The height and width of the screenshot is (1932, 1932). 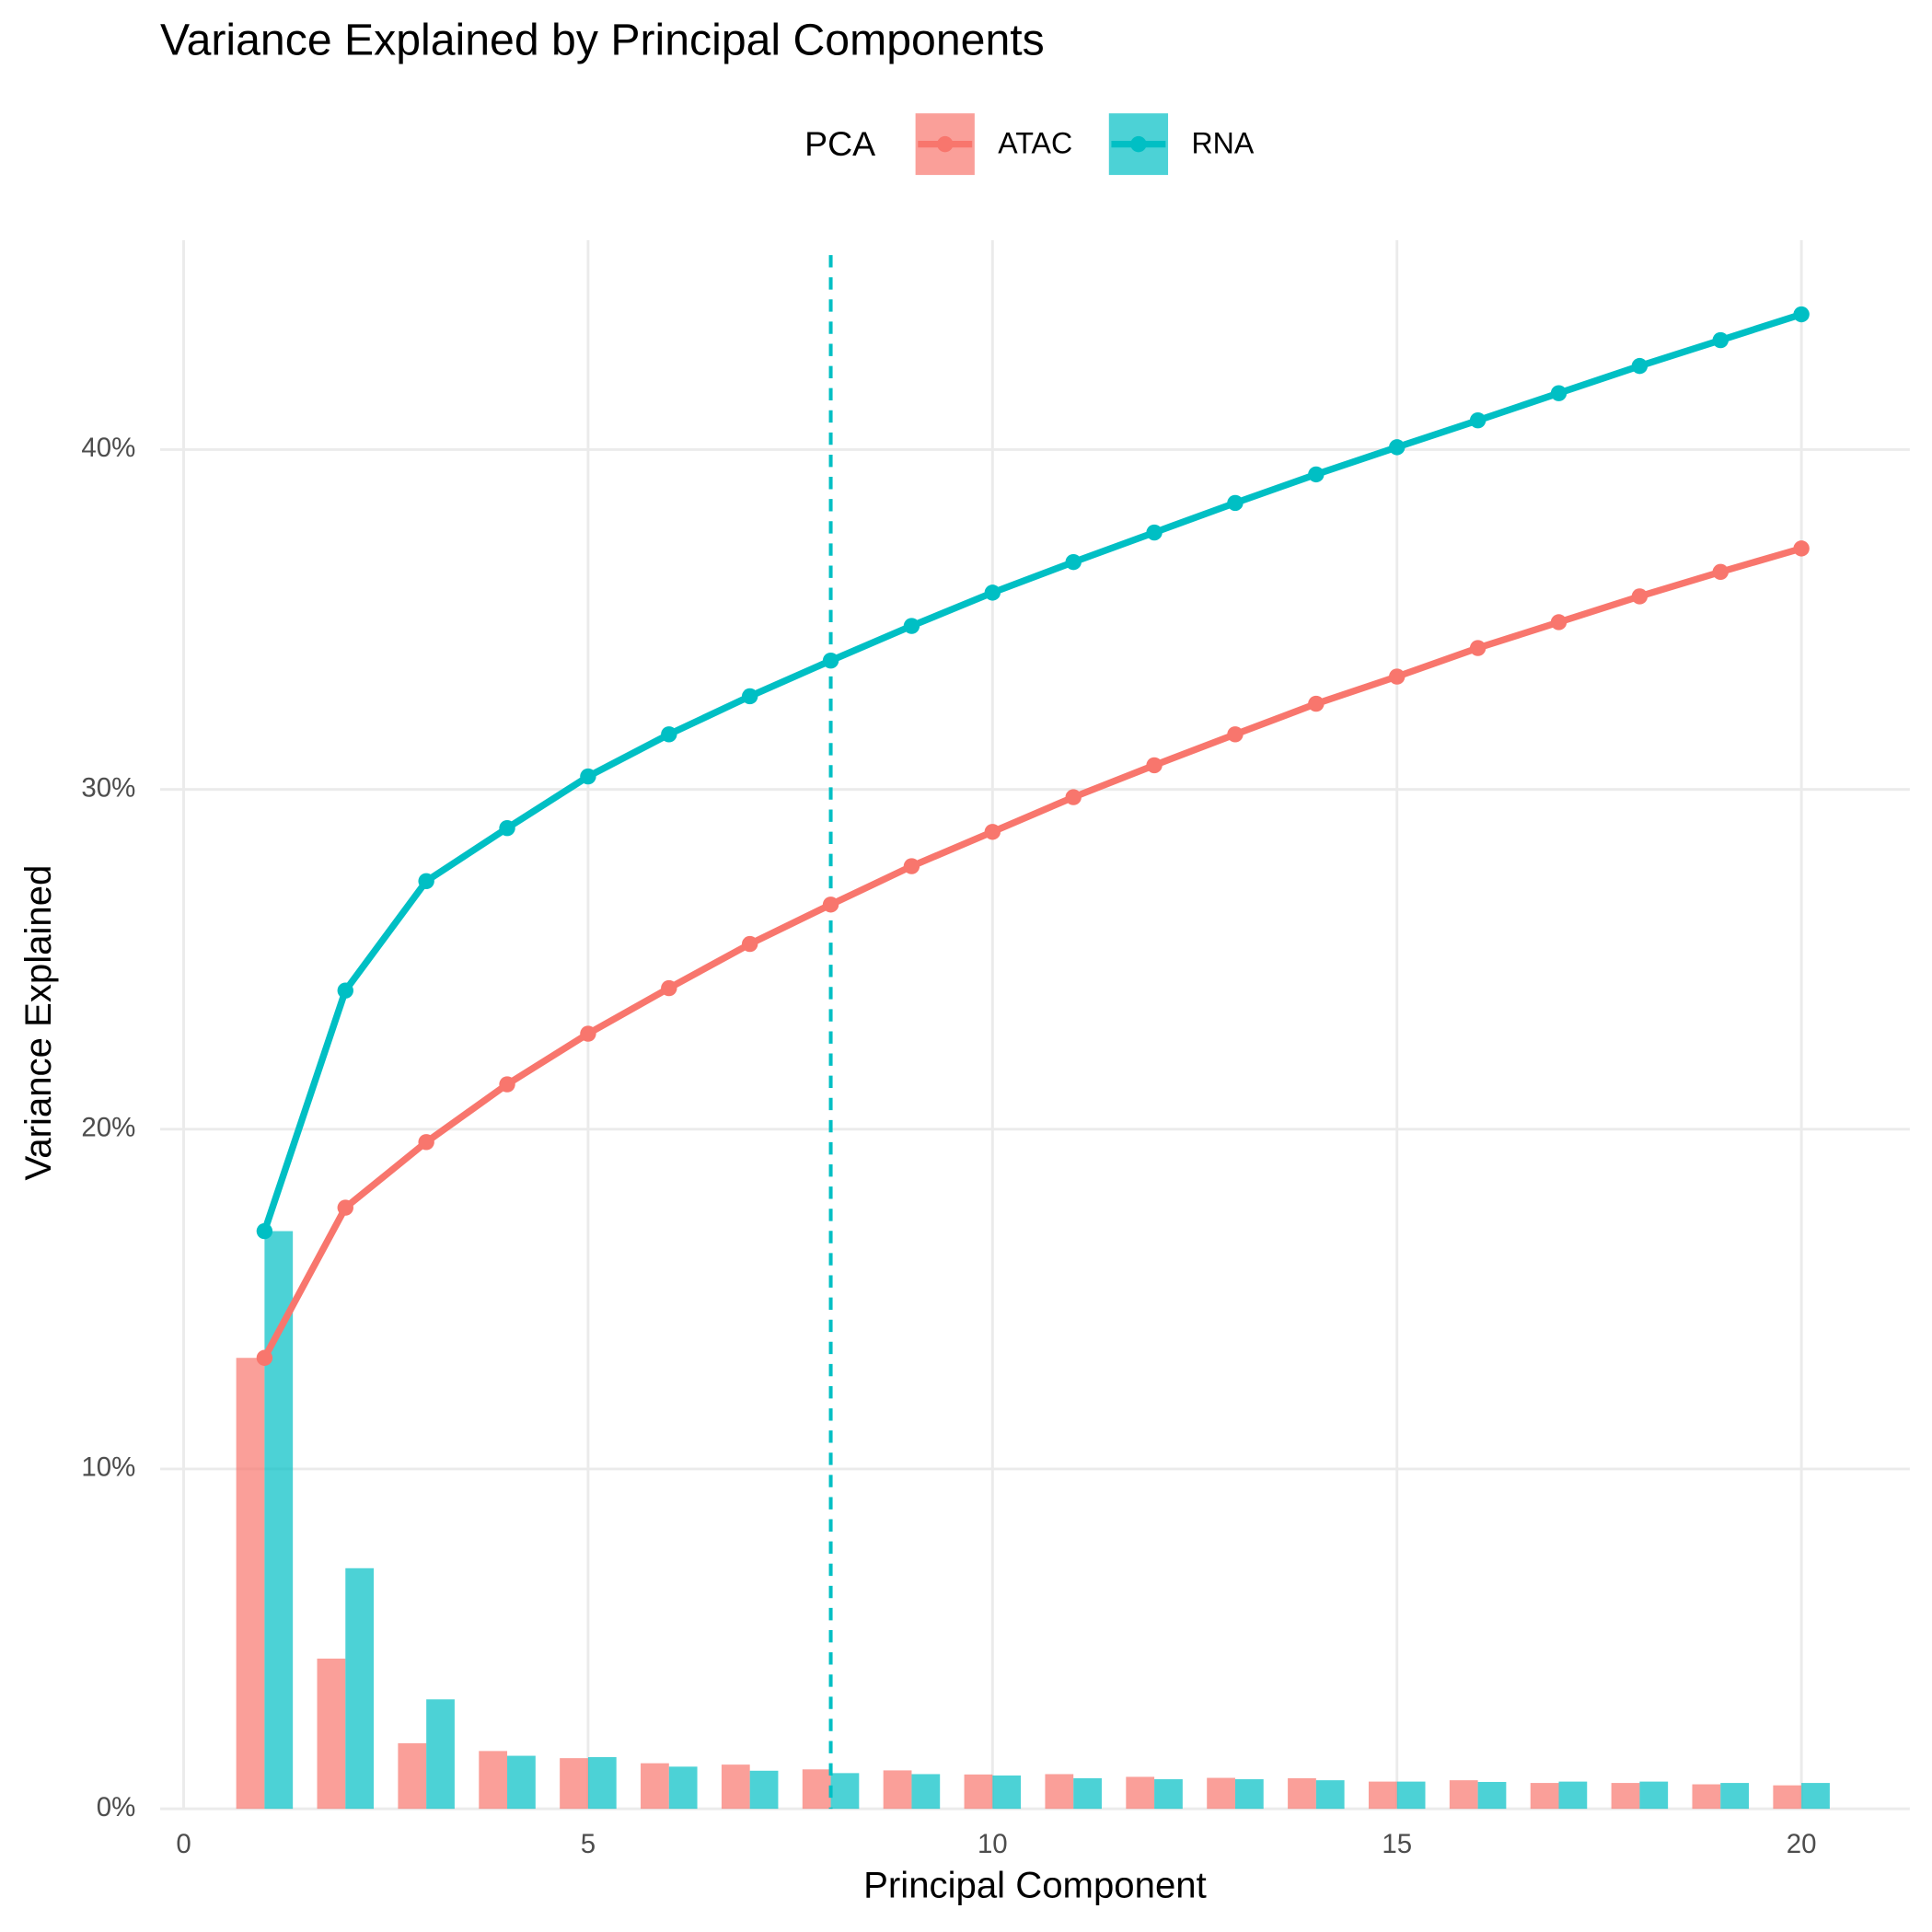 What do you see at coordinates (108, 448) in the screenshot?
I see `y-tick-label: 40%` at bounding box center [108, 448].